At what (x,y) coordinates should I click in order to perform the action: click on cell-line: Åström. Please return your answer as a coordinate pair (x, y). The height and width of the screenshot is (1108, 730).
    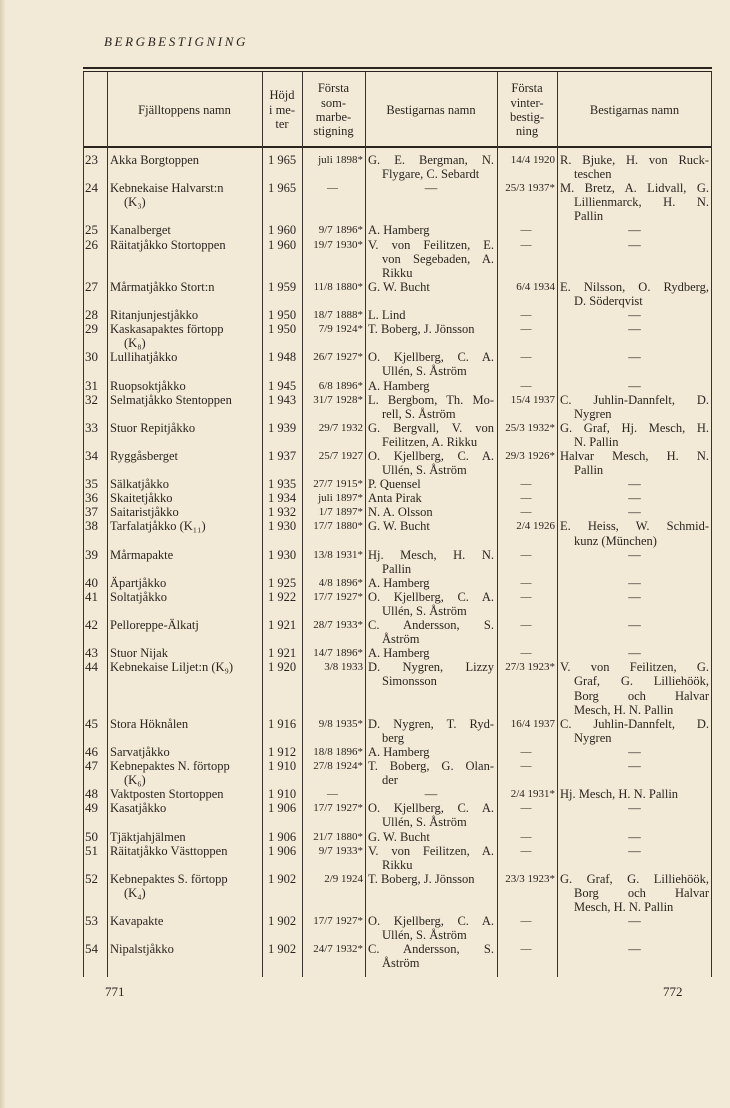
    Looking at the image, I should click on (401, 963).